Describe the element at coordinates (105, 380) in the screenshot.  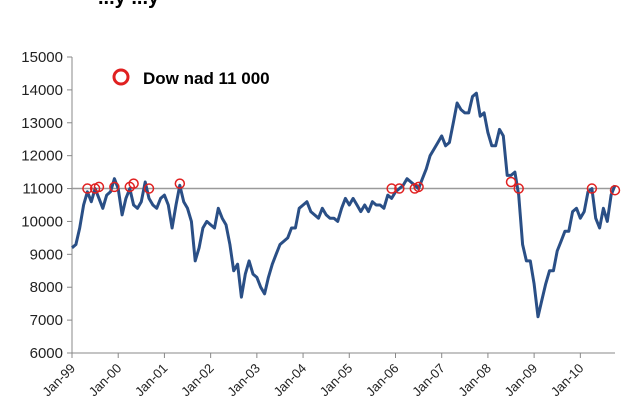
I see `x-tick-label: Jan-00` at that location.